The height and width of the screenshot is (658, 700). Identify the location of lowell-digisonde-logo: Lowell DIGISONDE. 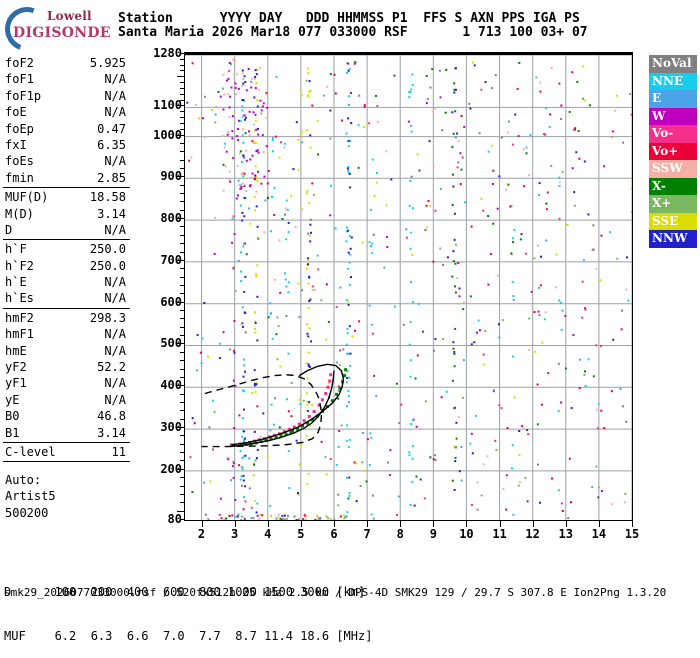
(59, 25).